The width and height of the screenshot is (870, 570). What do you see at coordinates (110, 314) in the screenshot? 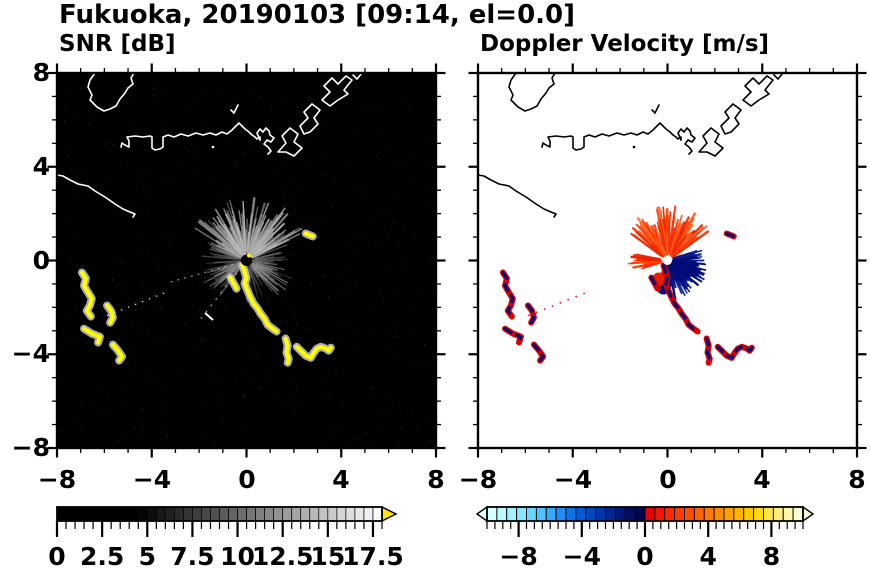
I see `echo-west-hook` at bounding box center [110, 314].